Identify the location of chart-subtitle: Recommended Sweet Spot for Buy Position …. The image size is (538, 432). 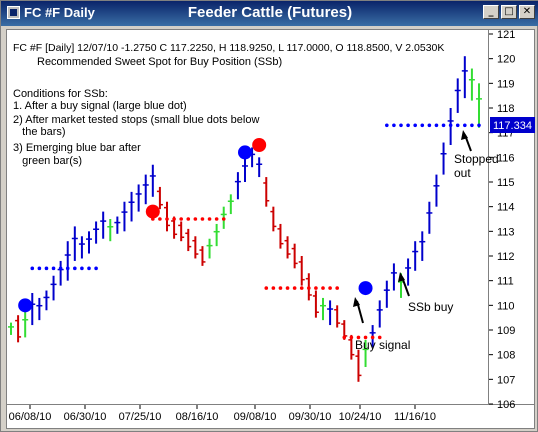
(159, 62).